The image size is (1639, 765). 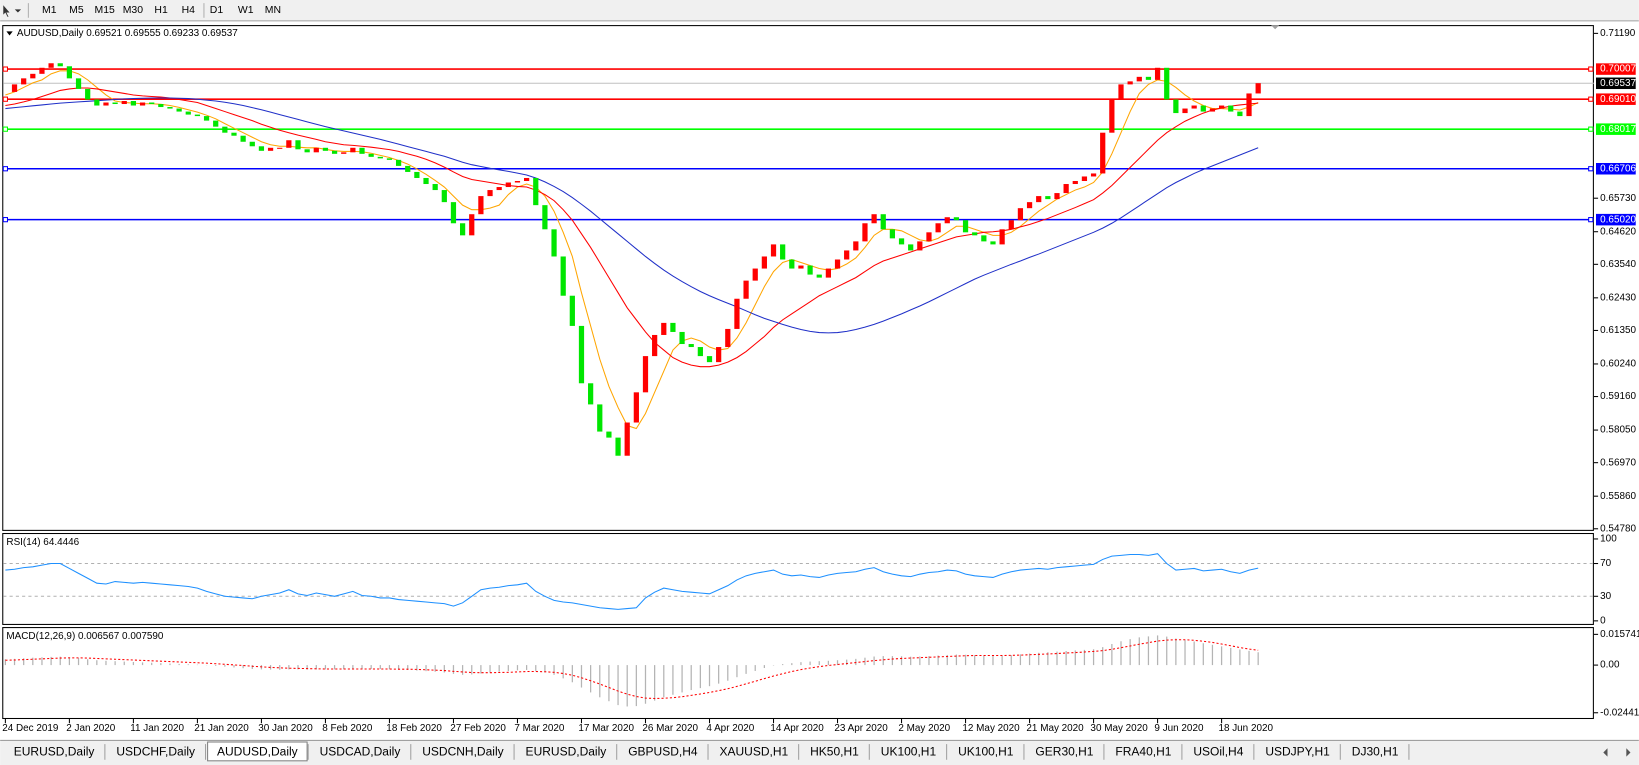 What do you see at coordinates (1618, 264) in the screenshot?
I see `y-tick-label: 0.63540` at bounding box center [1618, 264].